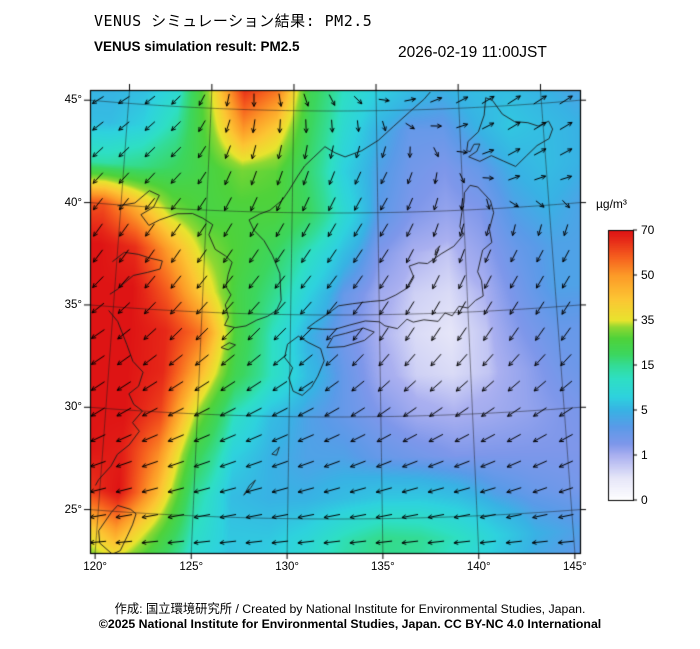 This screenshot has height=649, width=700. I want to click on forecast-datetime: 2026-02-19 11:00JST, so click(472, 52).